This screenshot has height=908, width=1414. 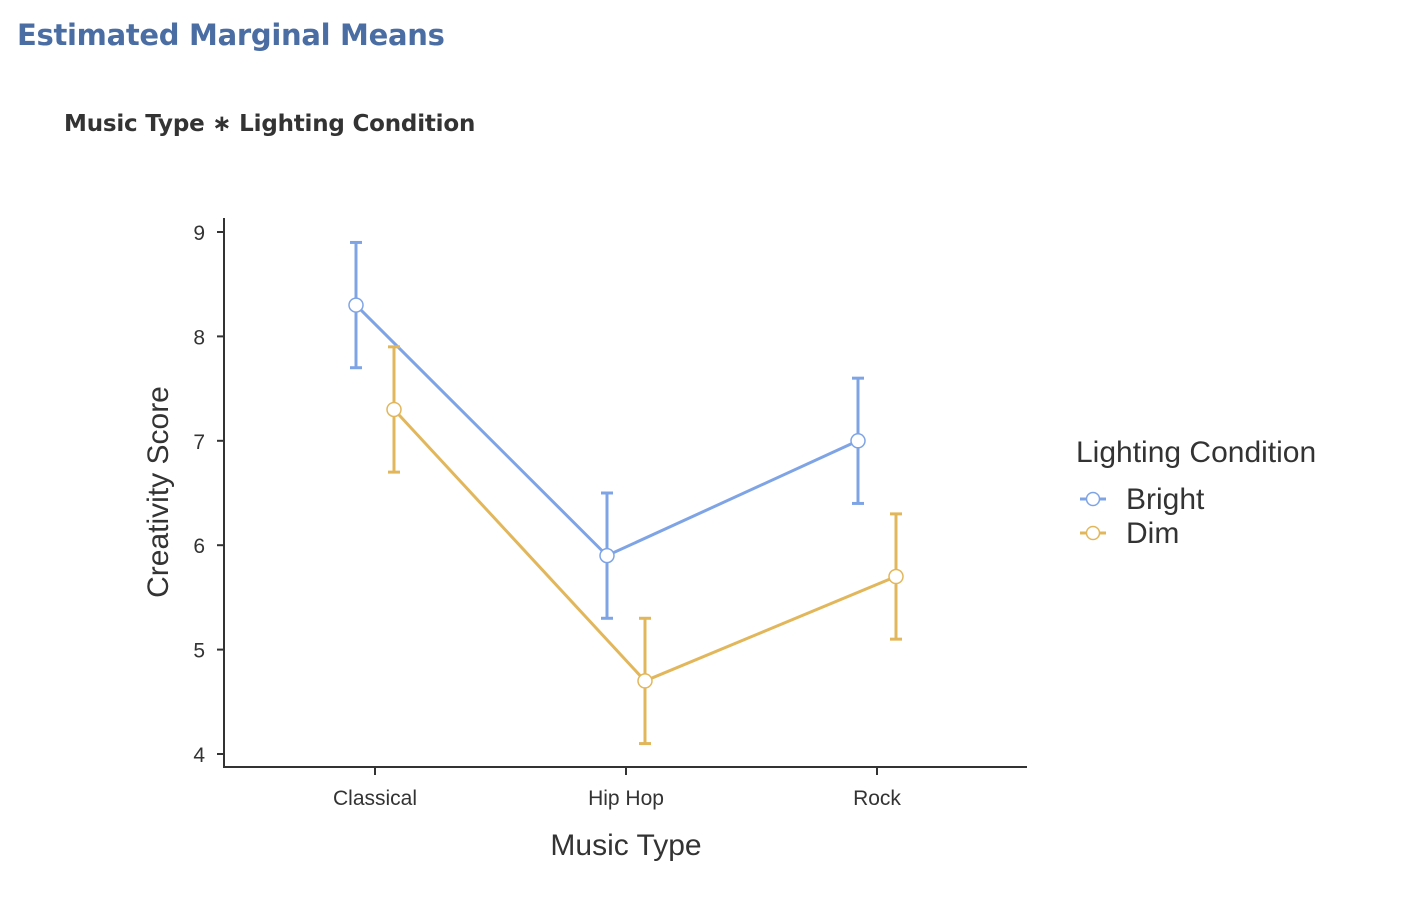 I want to click on legend-title: Lighting Condition, so click(x=1196, y=452).